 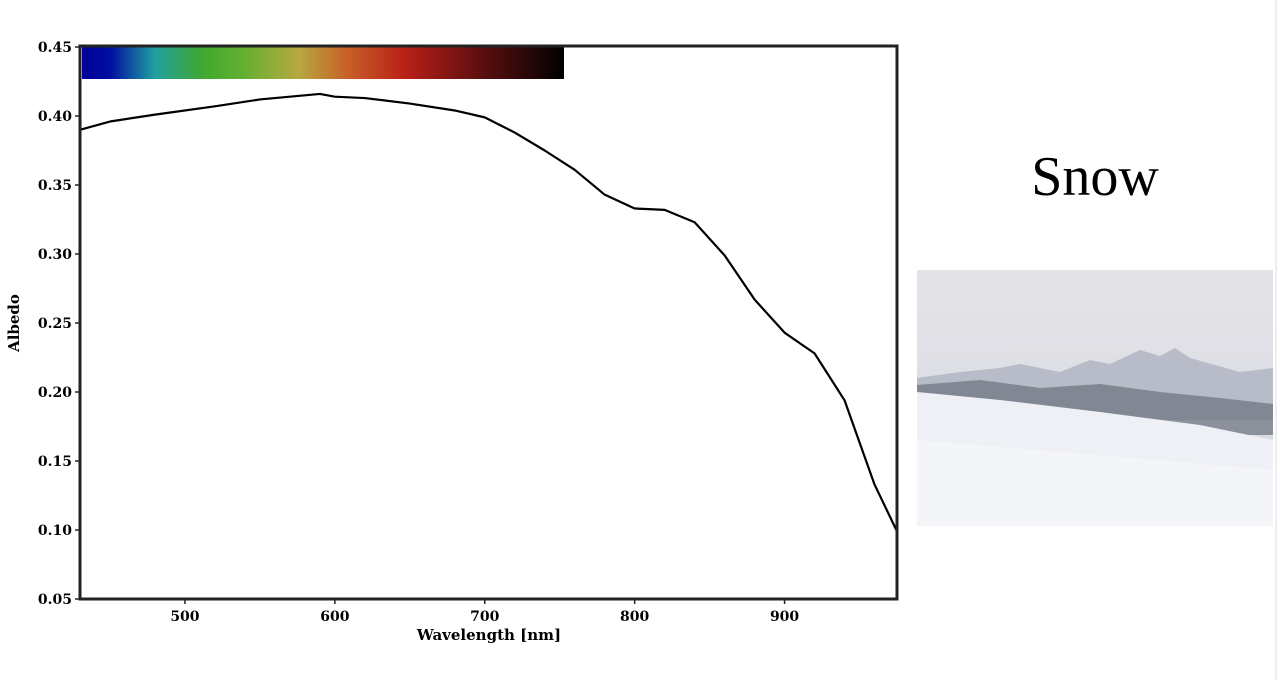 I want to click on y-tick-label: 0.20, so click(x=55, y=393).